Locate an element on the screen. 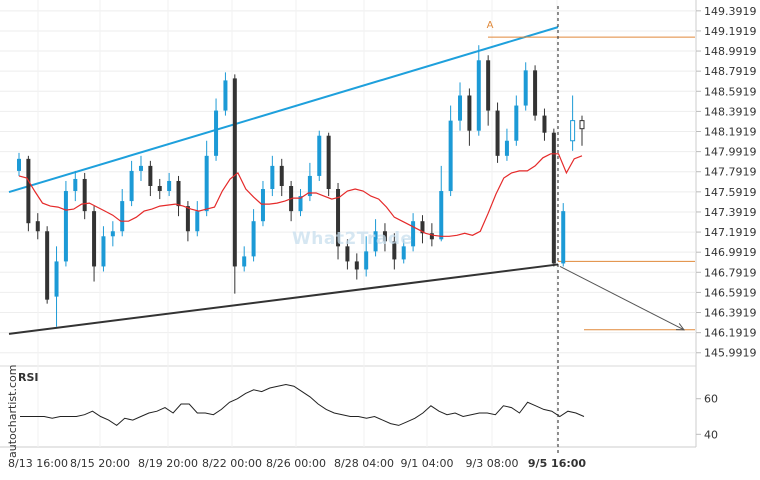 This screenshot has width=760, height=480. price-tick-label: 148.9919 is located at coordinates (730, 51).